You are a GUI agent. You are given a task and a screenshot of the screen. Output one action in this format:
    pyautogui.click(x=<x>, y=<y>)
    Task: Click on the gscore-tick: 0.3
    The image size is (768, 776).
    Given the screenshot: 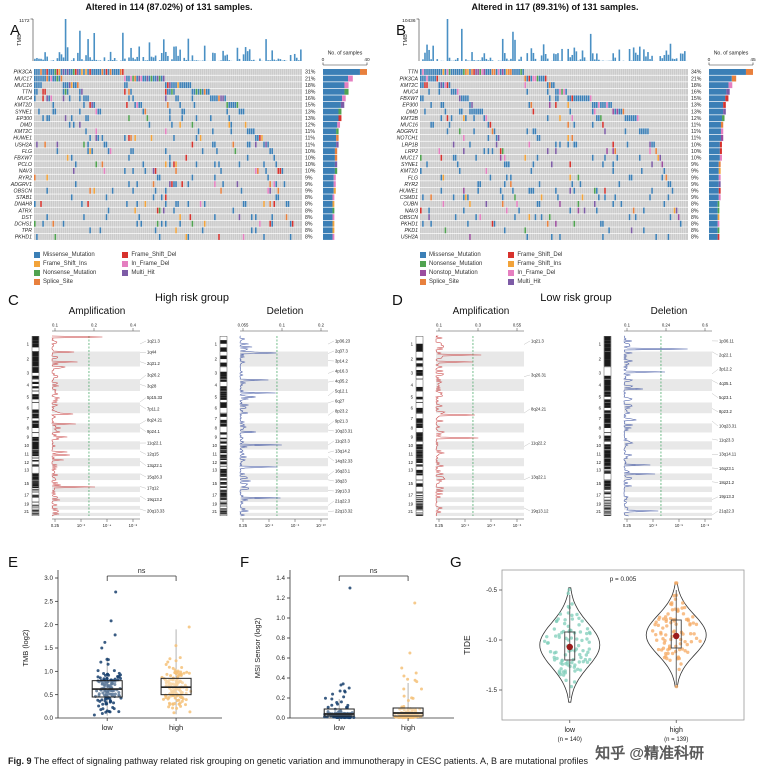 What is the action you would take?
    pyautogui.click(x=478, y=325)
    